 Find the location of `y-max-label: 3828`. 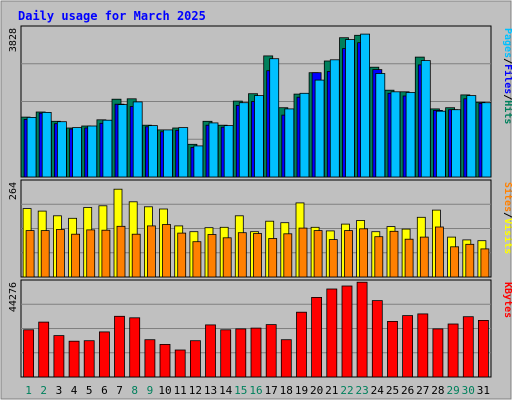

y-max-label: 3828 is located at coordinates (13, 40).